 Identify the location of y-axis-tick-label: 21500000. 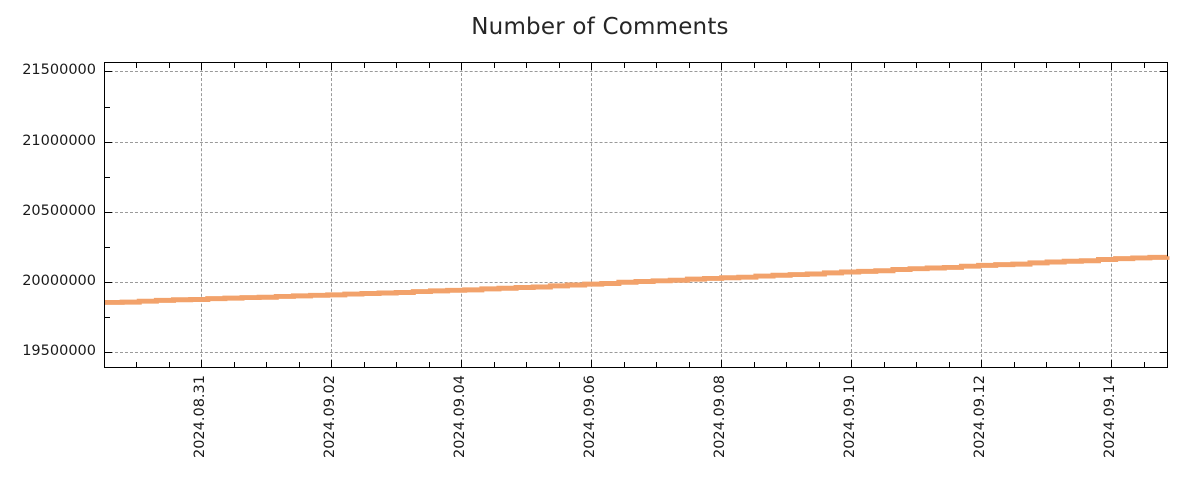
(59, 70).